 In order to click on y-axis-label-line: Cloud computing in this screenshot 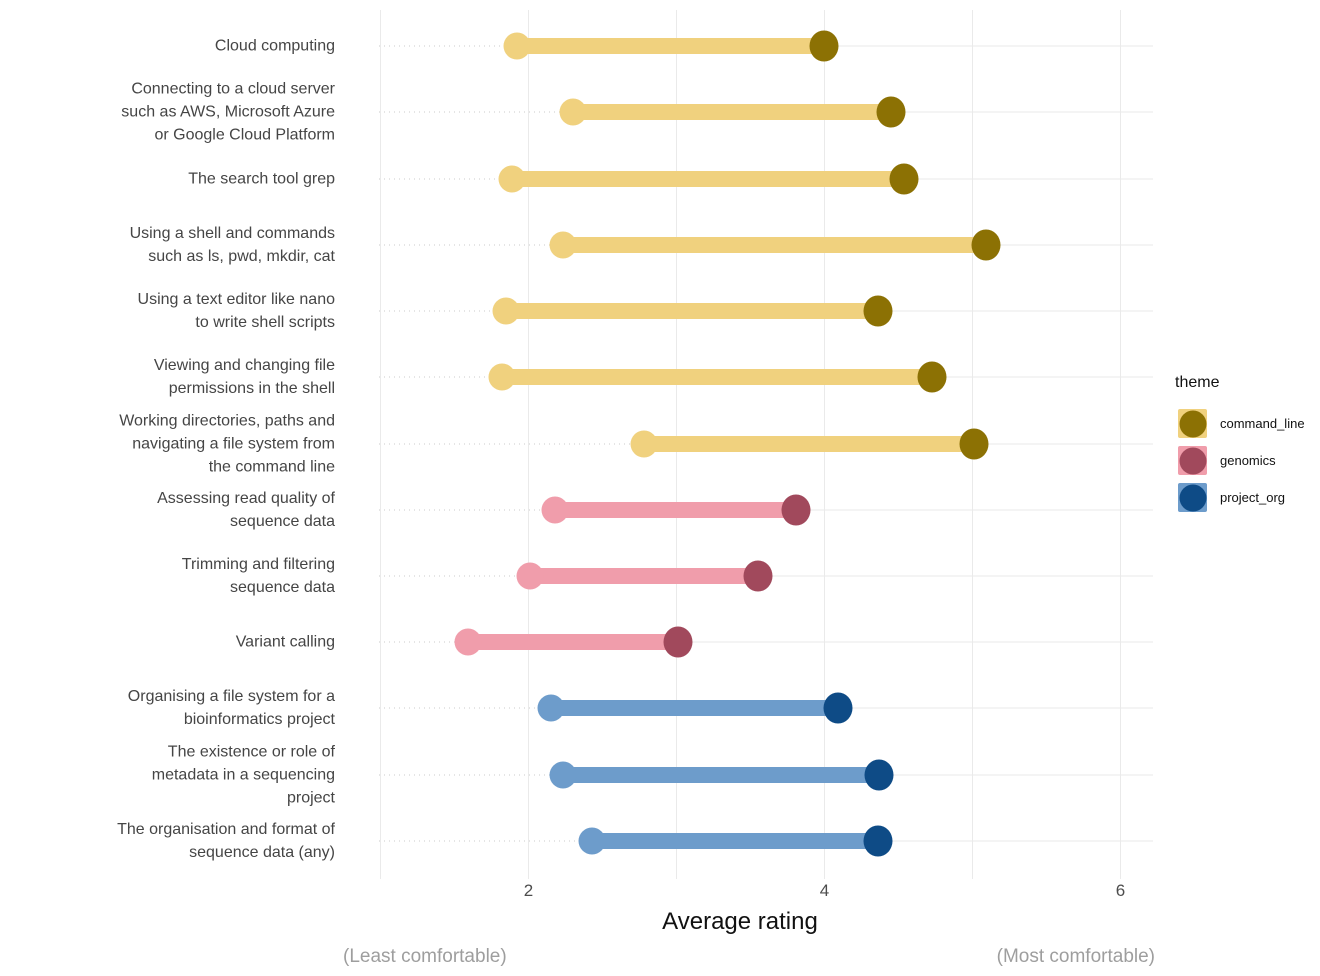, I will do `click(274, 46)`.